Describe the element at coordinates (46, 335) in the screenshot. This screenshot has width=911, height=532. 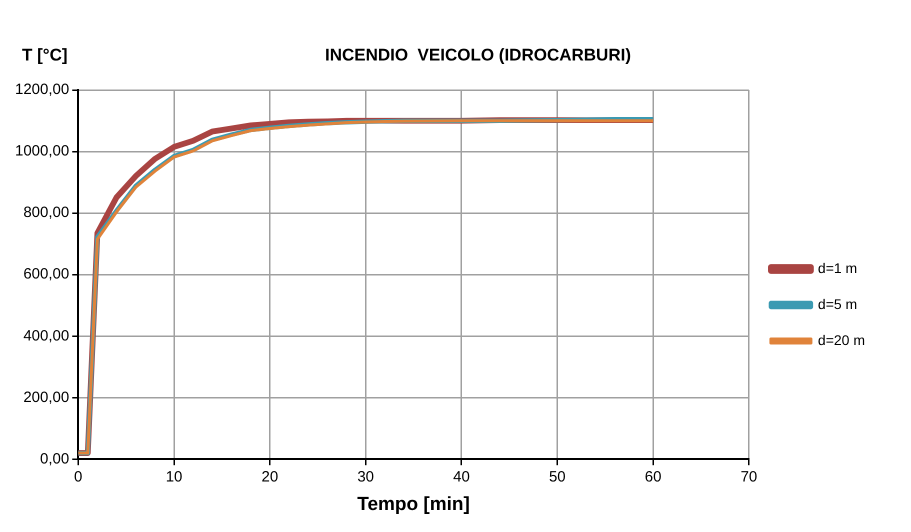
I see `y-tick-label: 400,00` at that location.